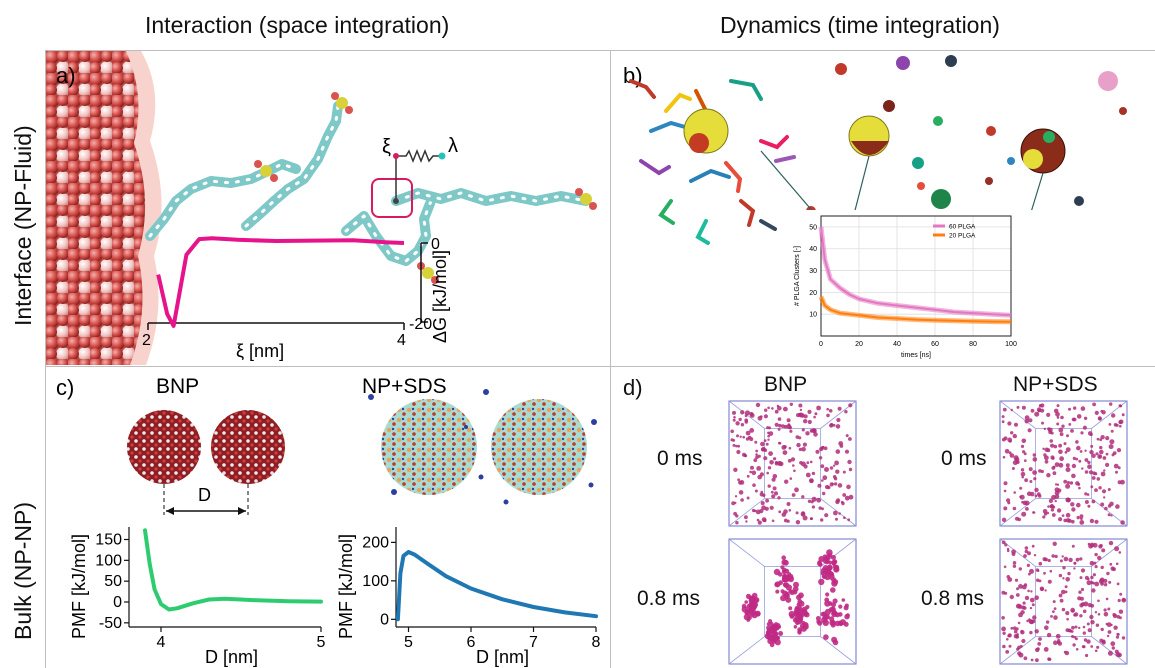 Image resolution: width=1155 pixels, height=668 pixels. What do you see at coordinates (792, 601) in the screenshot?
I see `box-inner` at bounding box center [792, 601].